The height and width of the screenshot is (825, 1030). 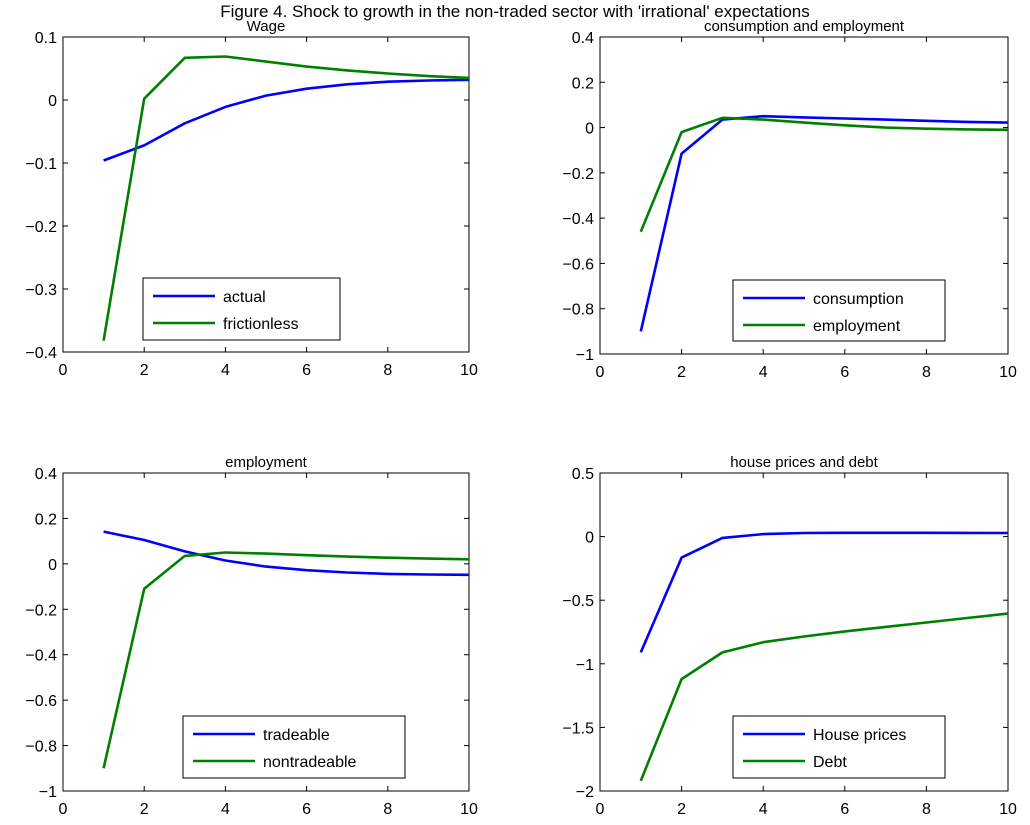 What do you see at coordinates (310, 762) in the screenshot?
I see `legend-label: nontradeable` at bounding box center [310, 762].